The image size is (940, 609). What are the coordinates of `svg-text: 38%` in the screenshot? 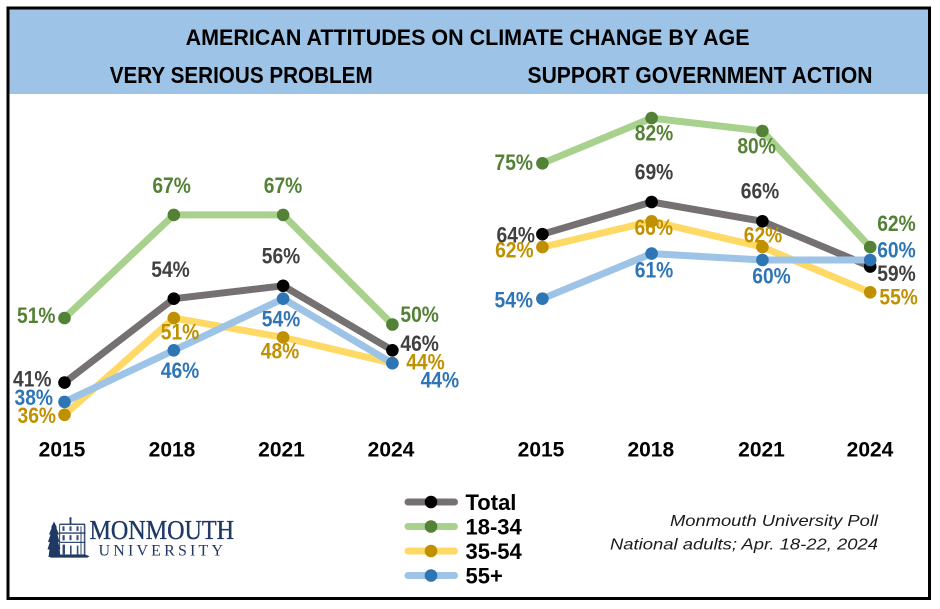 It's located at (34, 397).